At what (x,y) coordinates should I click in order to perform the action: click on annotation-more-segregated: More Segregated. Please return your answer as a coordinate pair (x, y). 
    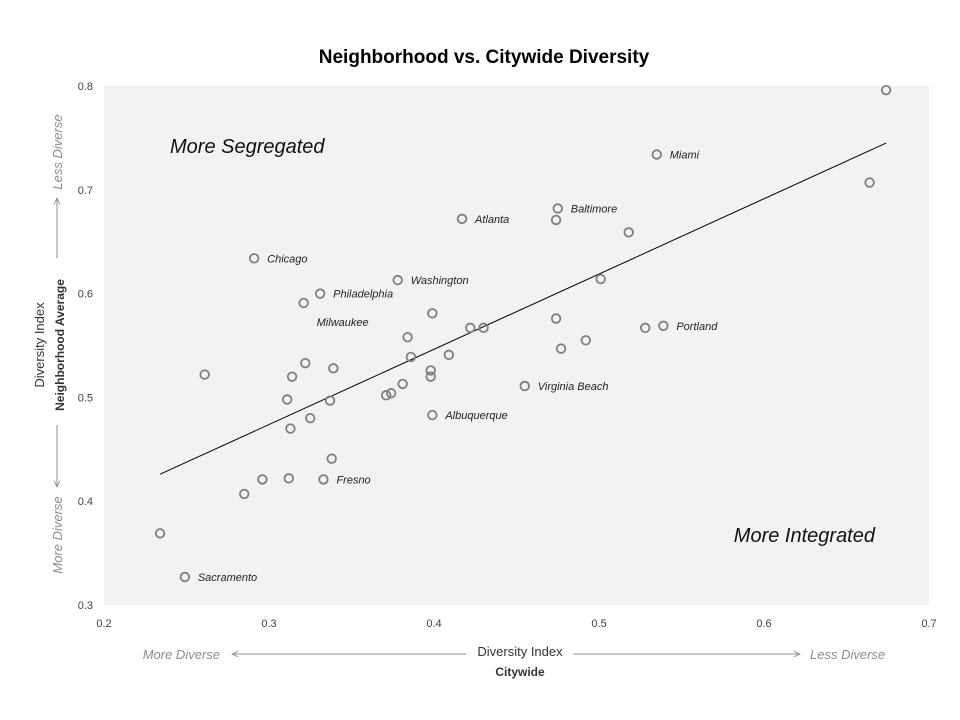
    Looking at the image, I should click on (247, 147).